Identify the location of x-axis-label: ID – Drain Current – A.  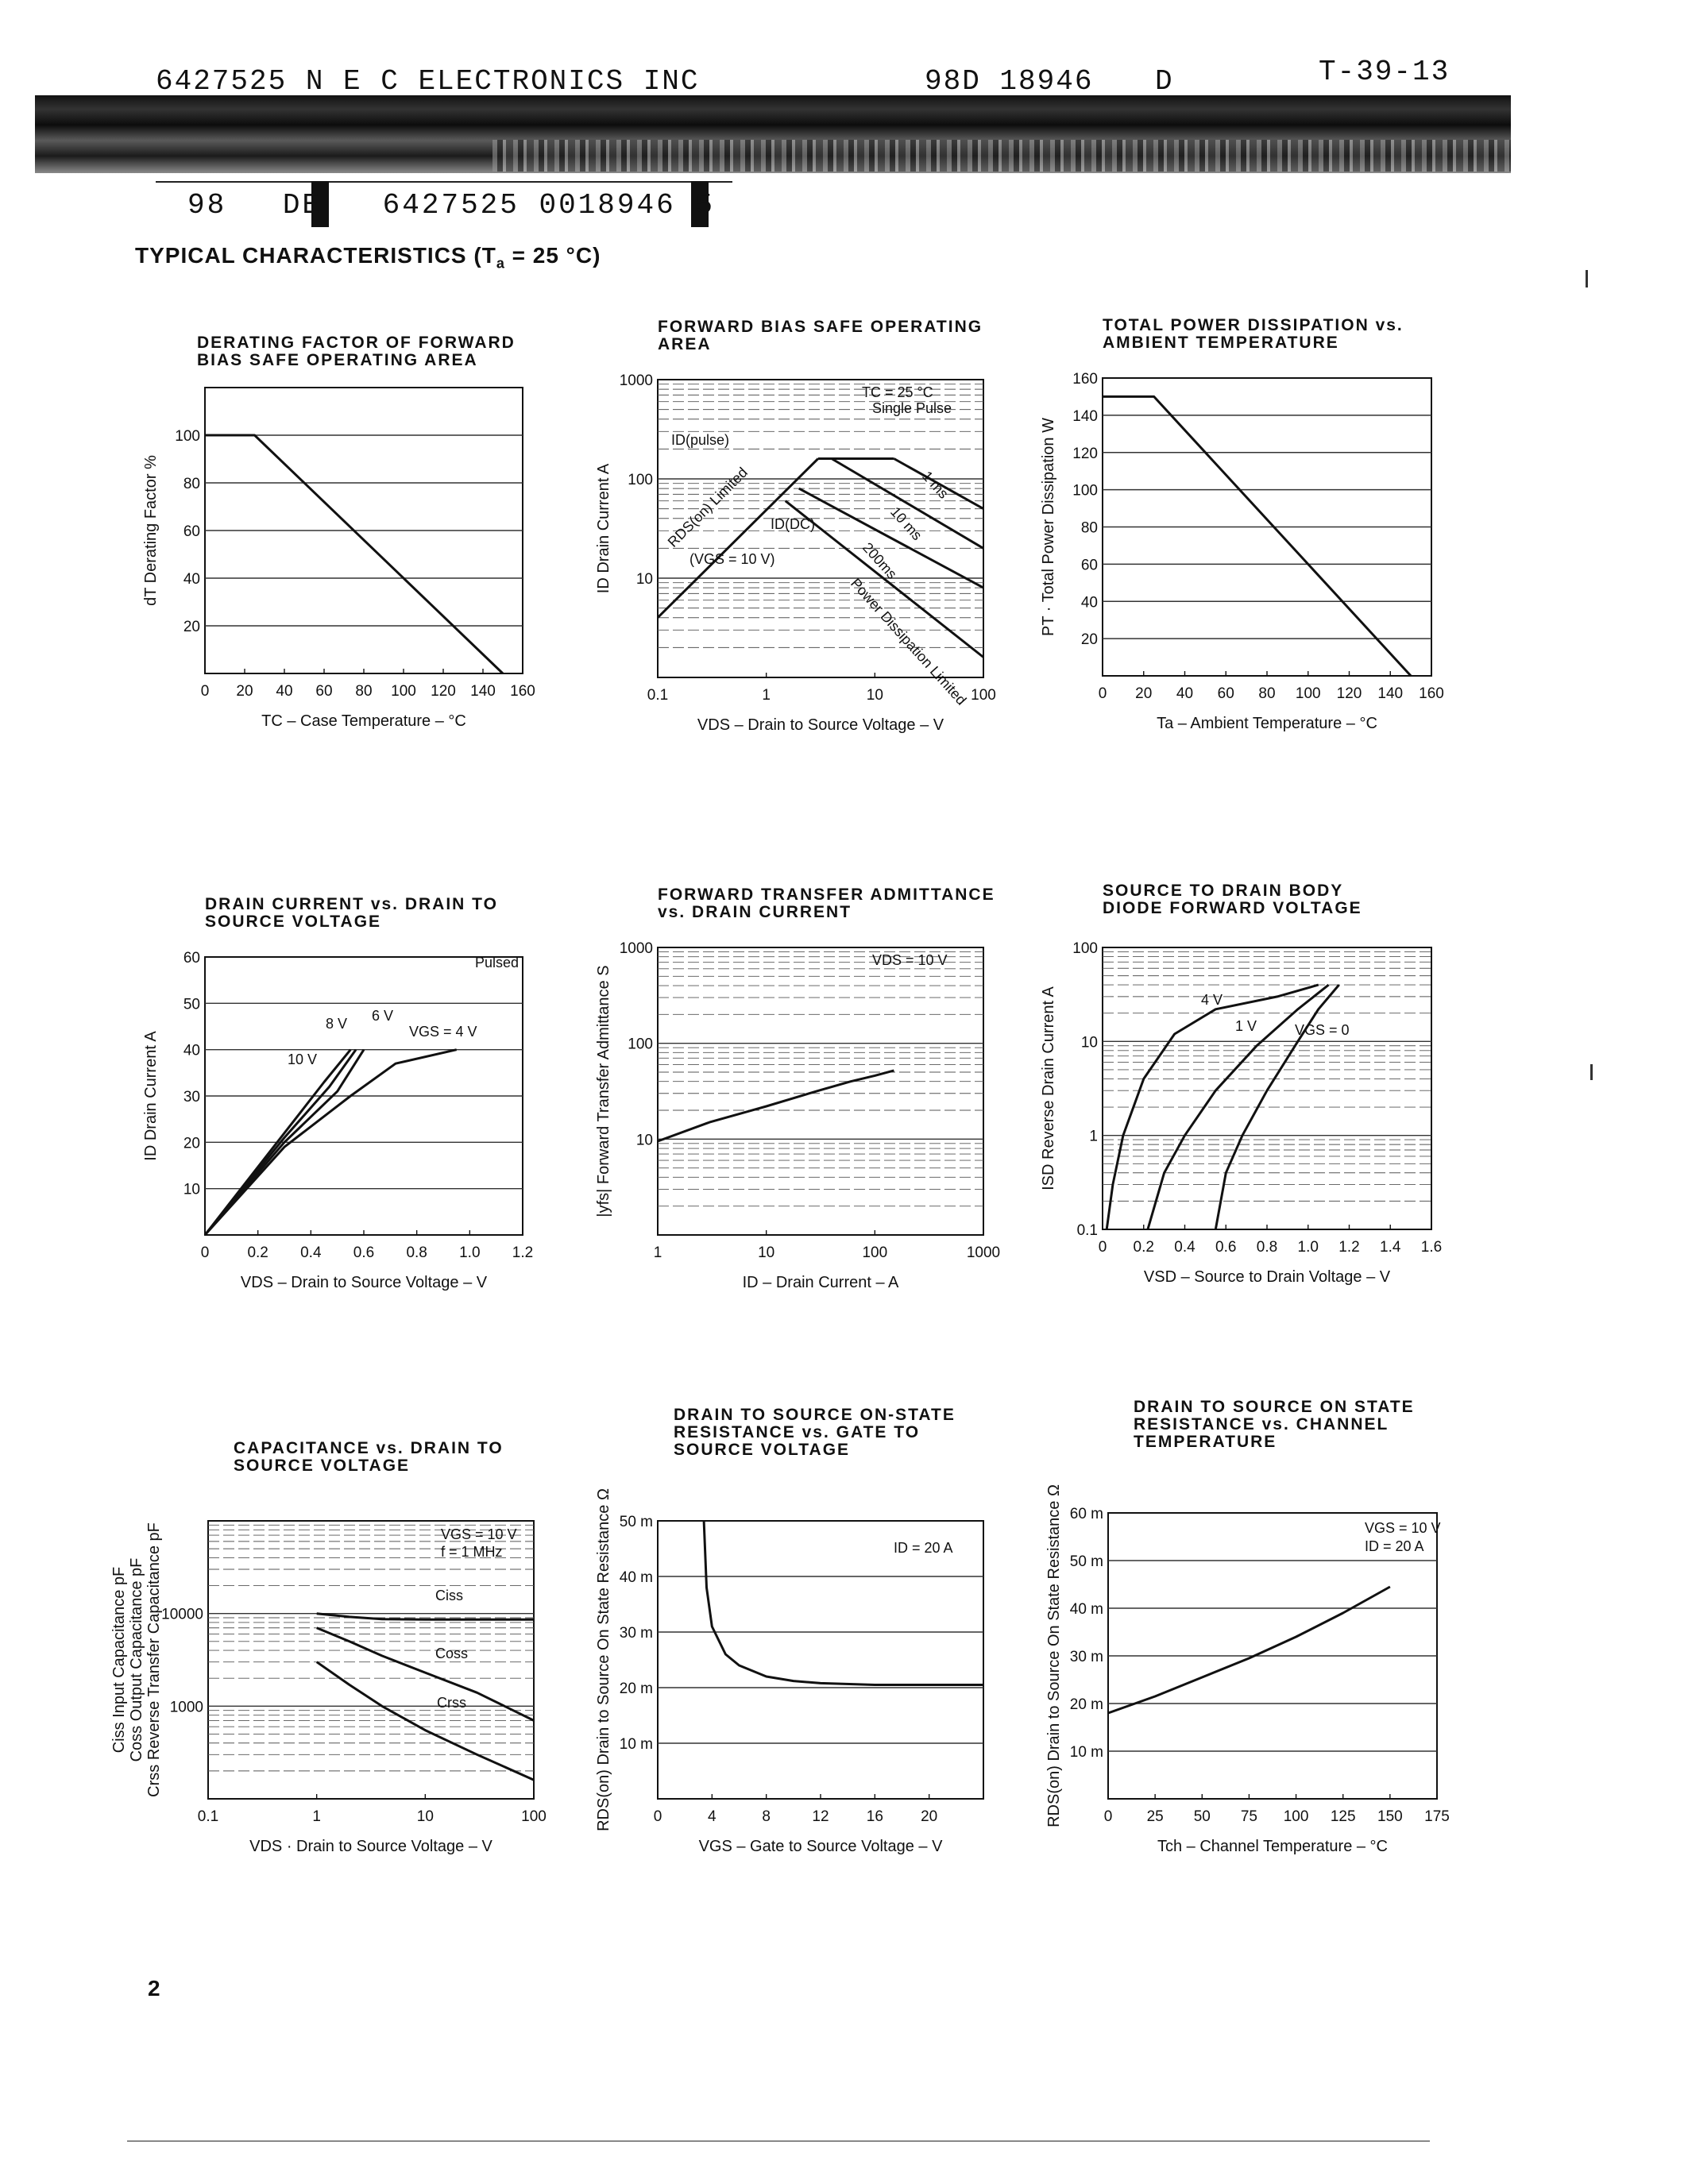
(821, 1282).